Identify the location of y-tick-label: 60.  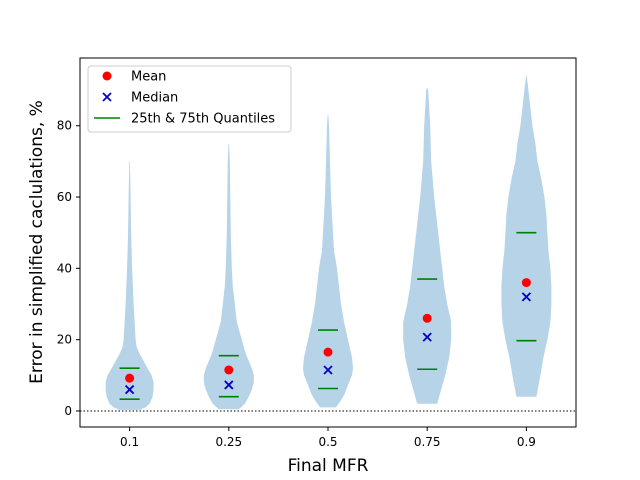
(64, 197).